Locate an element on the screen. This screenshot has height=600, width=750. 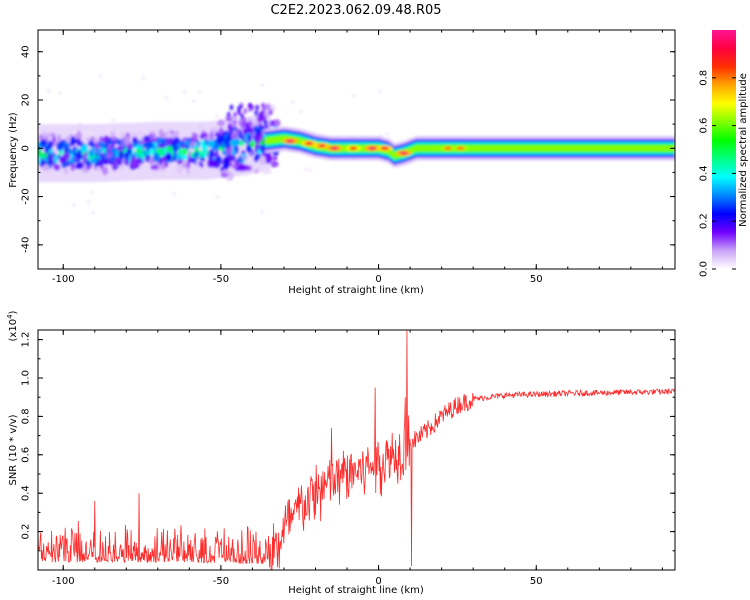
figure-title: C2E2.2023.062.09.48.R05 is located at coordinates (355, 10).